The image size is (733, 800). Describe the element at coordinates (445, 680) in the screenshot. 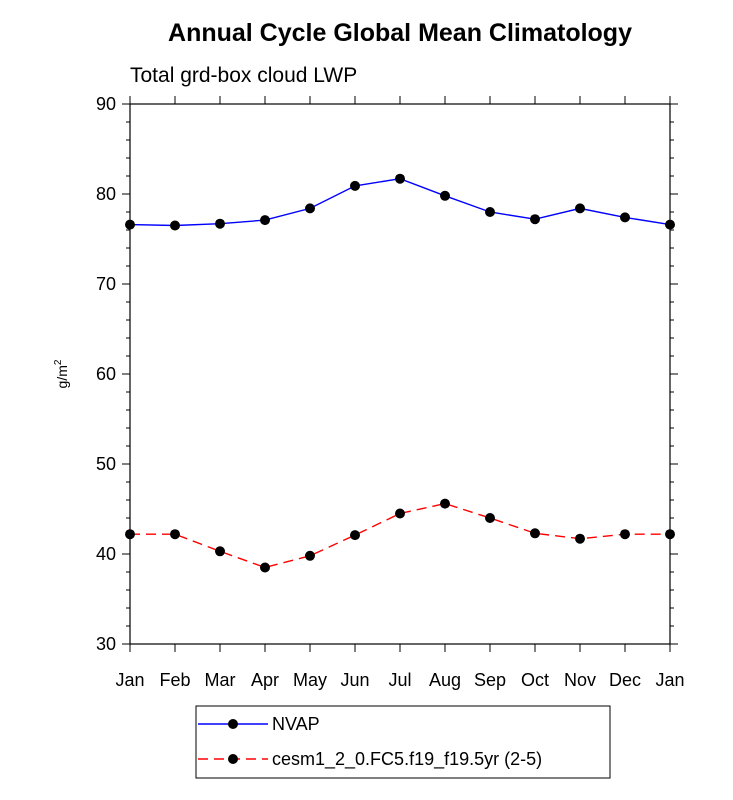

I see `x-tick-label: Aug` at that location.